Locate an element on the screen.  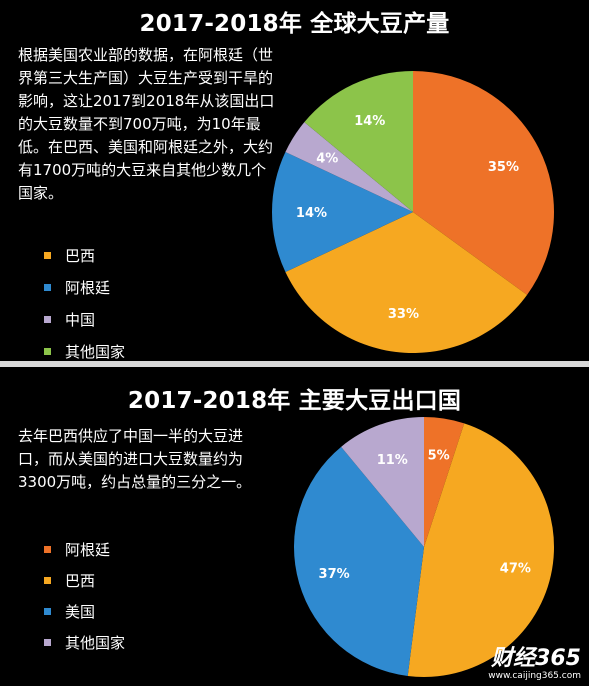
watermark-logo: 财经365 www.caijing365.com is located at coordinates (534, 664).